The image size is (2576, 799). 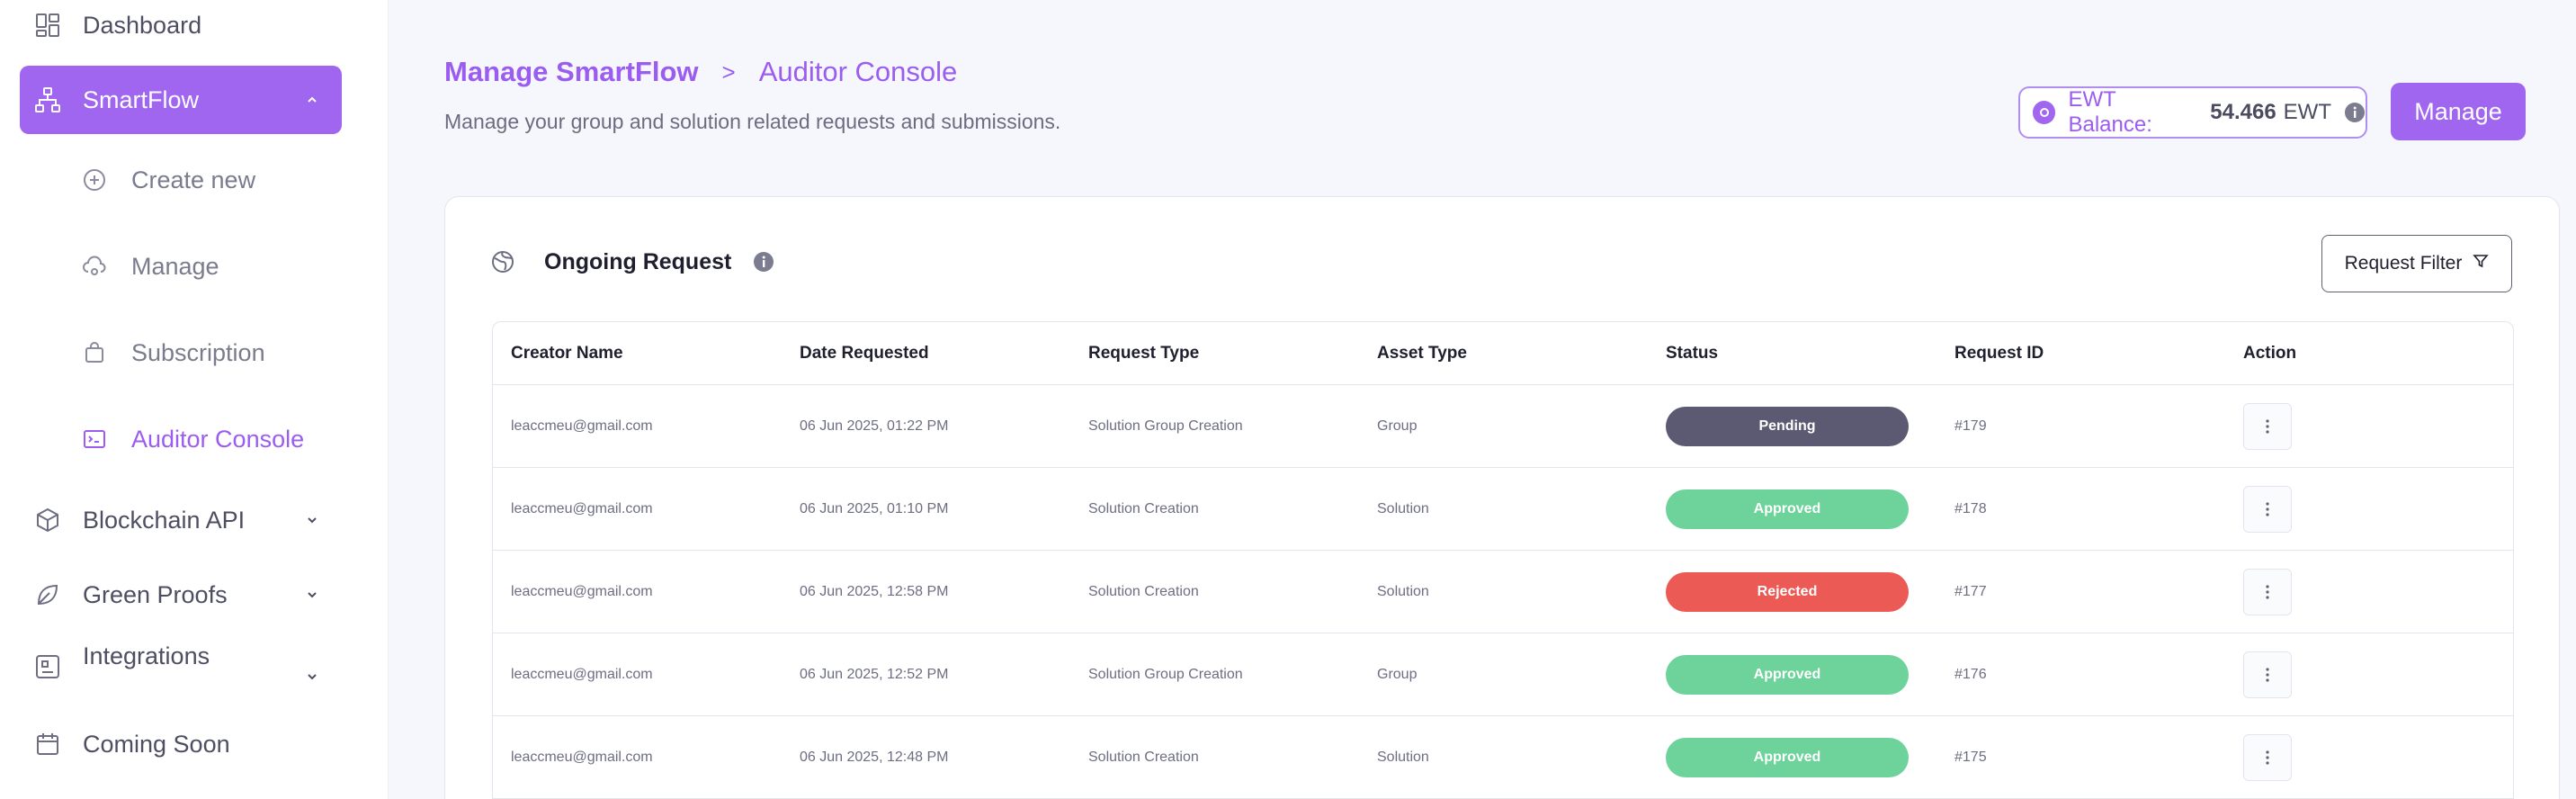 What do you see at coordinates (1970, 757) in the screenshot?
I see `request-id: #175` at bounding box center [1970, 757].